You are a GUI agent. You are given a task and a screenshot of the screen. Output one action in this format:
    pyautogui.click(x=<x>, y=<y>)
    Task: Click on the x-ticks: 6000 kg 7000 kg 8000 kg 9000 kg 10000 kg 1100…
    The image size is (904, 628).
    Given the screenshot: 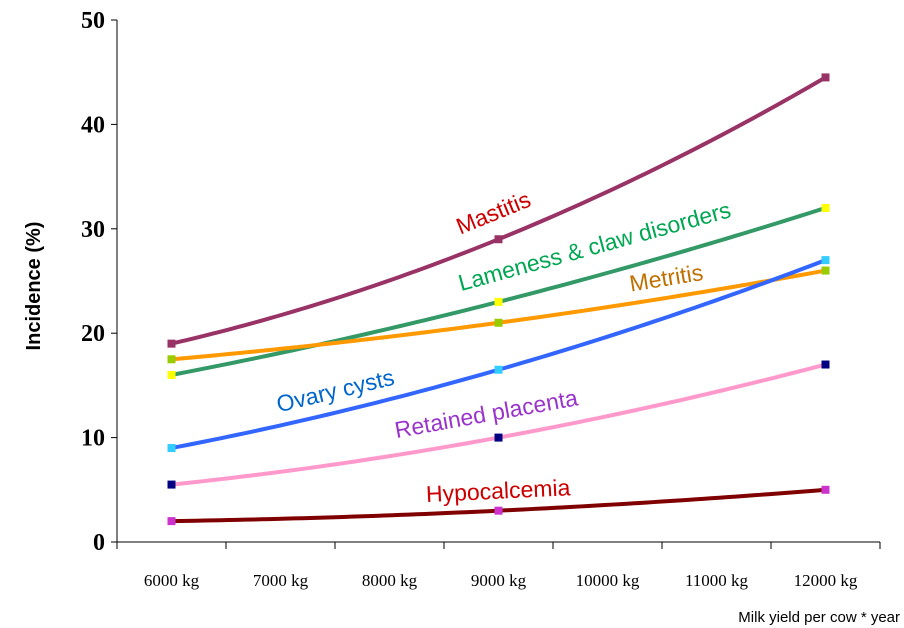 What is the action you would take?
    pyautogui.click(x=498, y=566)
    